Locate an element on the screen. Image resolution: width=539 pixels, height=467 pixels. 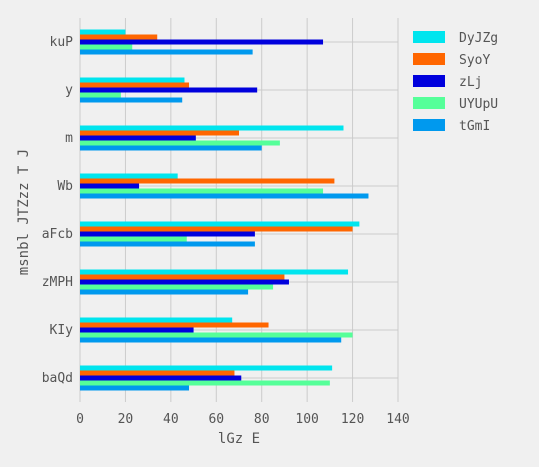
legend-label: tGmI is located at coordinates (474, 126).